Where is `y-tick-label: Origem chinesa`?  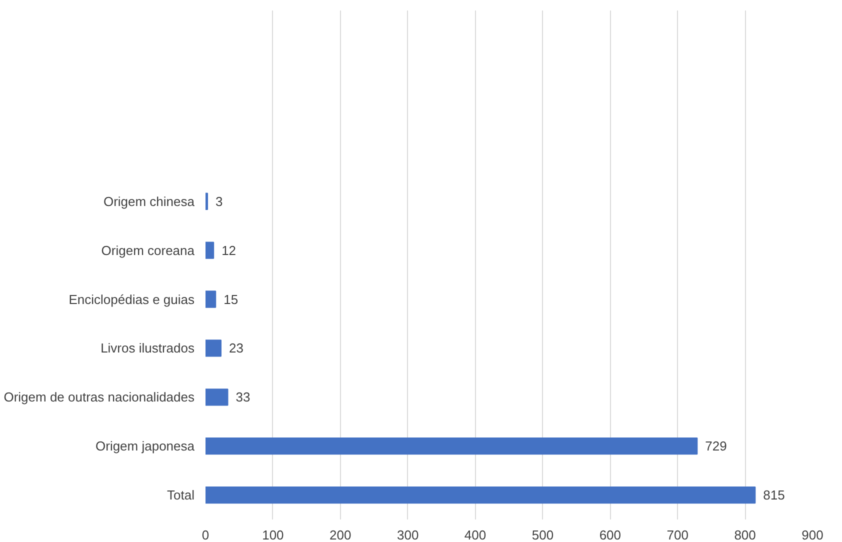
y-tick-label: Origem chinesa is located at coordinates (149, 201).